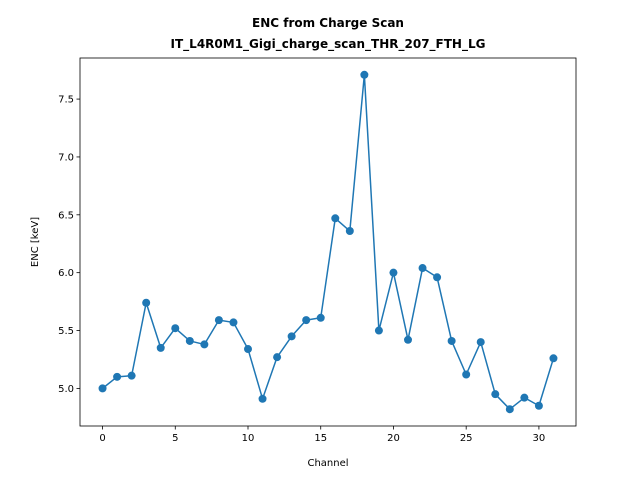 The width and height of the screenshot is (640, 484). Describe the element at coordinates (66, 273) in the screenshot. I see `y-tick-label: 6.0` at that location.